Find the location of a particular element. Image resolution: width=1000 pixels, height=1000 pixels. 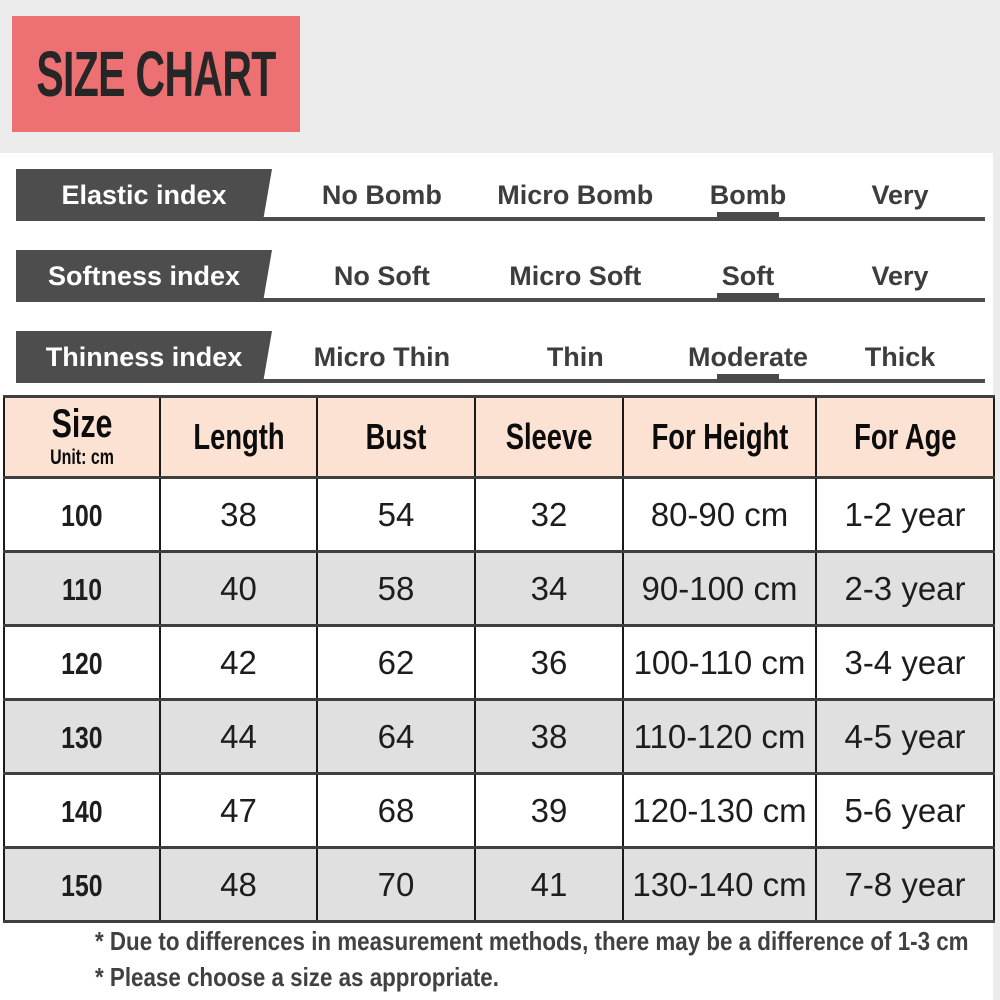

cell-size: 110 is located at coordinates (82, 588).